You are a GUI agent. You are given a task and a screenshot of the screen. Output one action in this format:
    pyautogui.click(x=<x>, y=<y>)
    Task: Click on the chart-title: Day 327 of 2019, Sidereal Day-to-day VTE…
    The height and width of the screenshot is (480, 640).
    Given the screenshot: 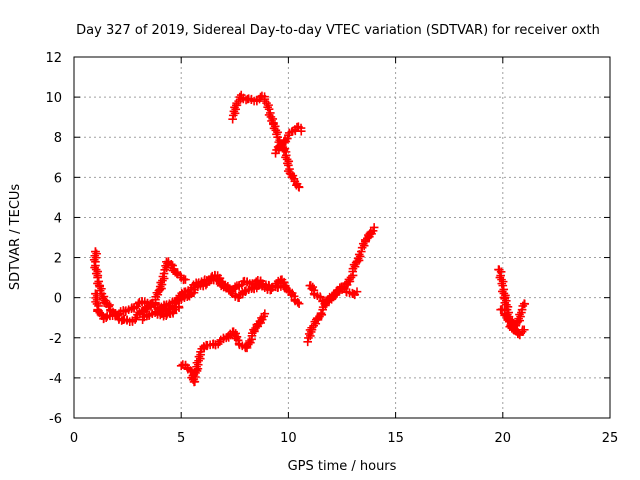 What is the action you would take?
    pyautogui.click(x=338, y=30)
    